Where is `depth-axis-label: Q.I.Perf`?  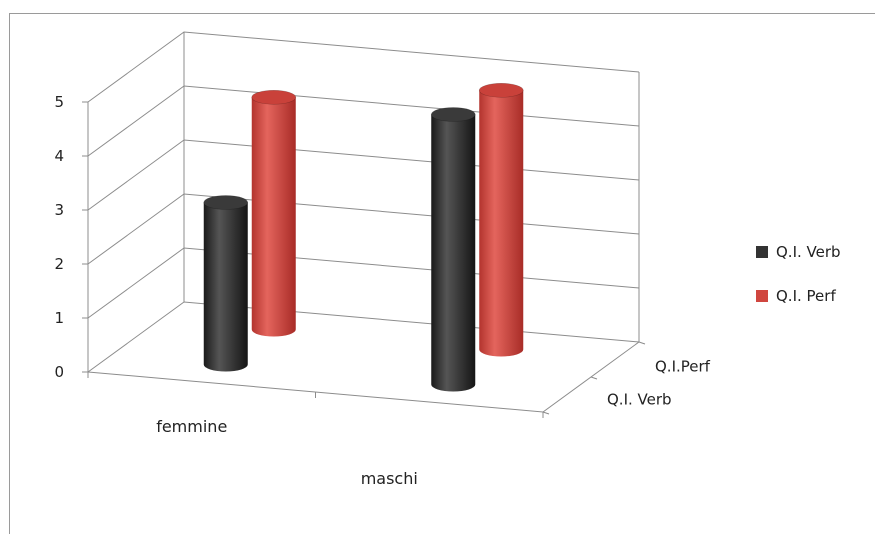 depth-axis-label: Q.I.Perf is located at coordinates (683, 367).